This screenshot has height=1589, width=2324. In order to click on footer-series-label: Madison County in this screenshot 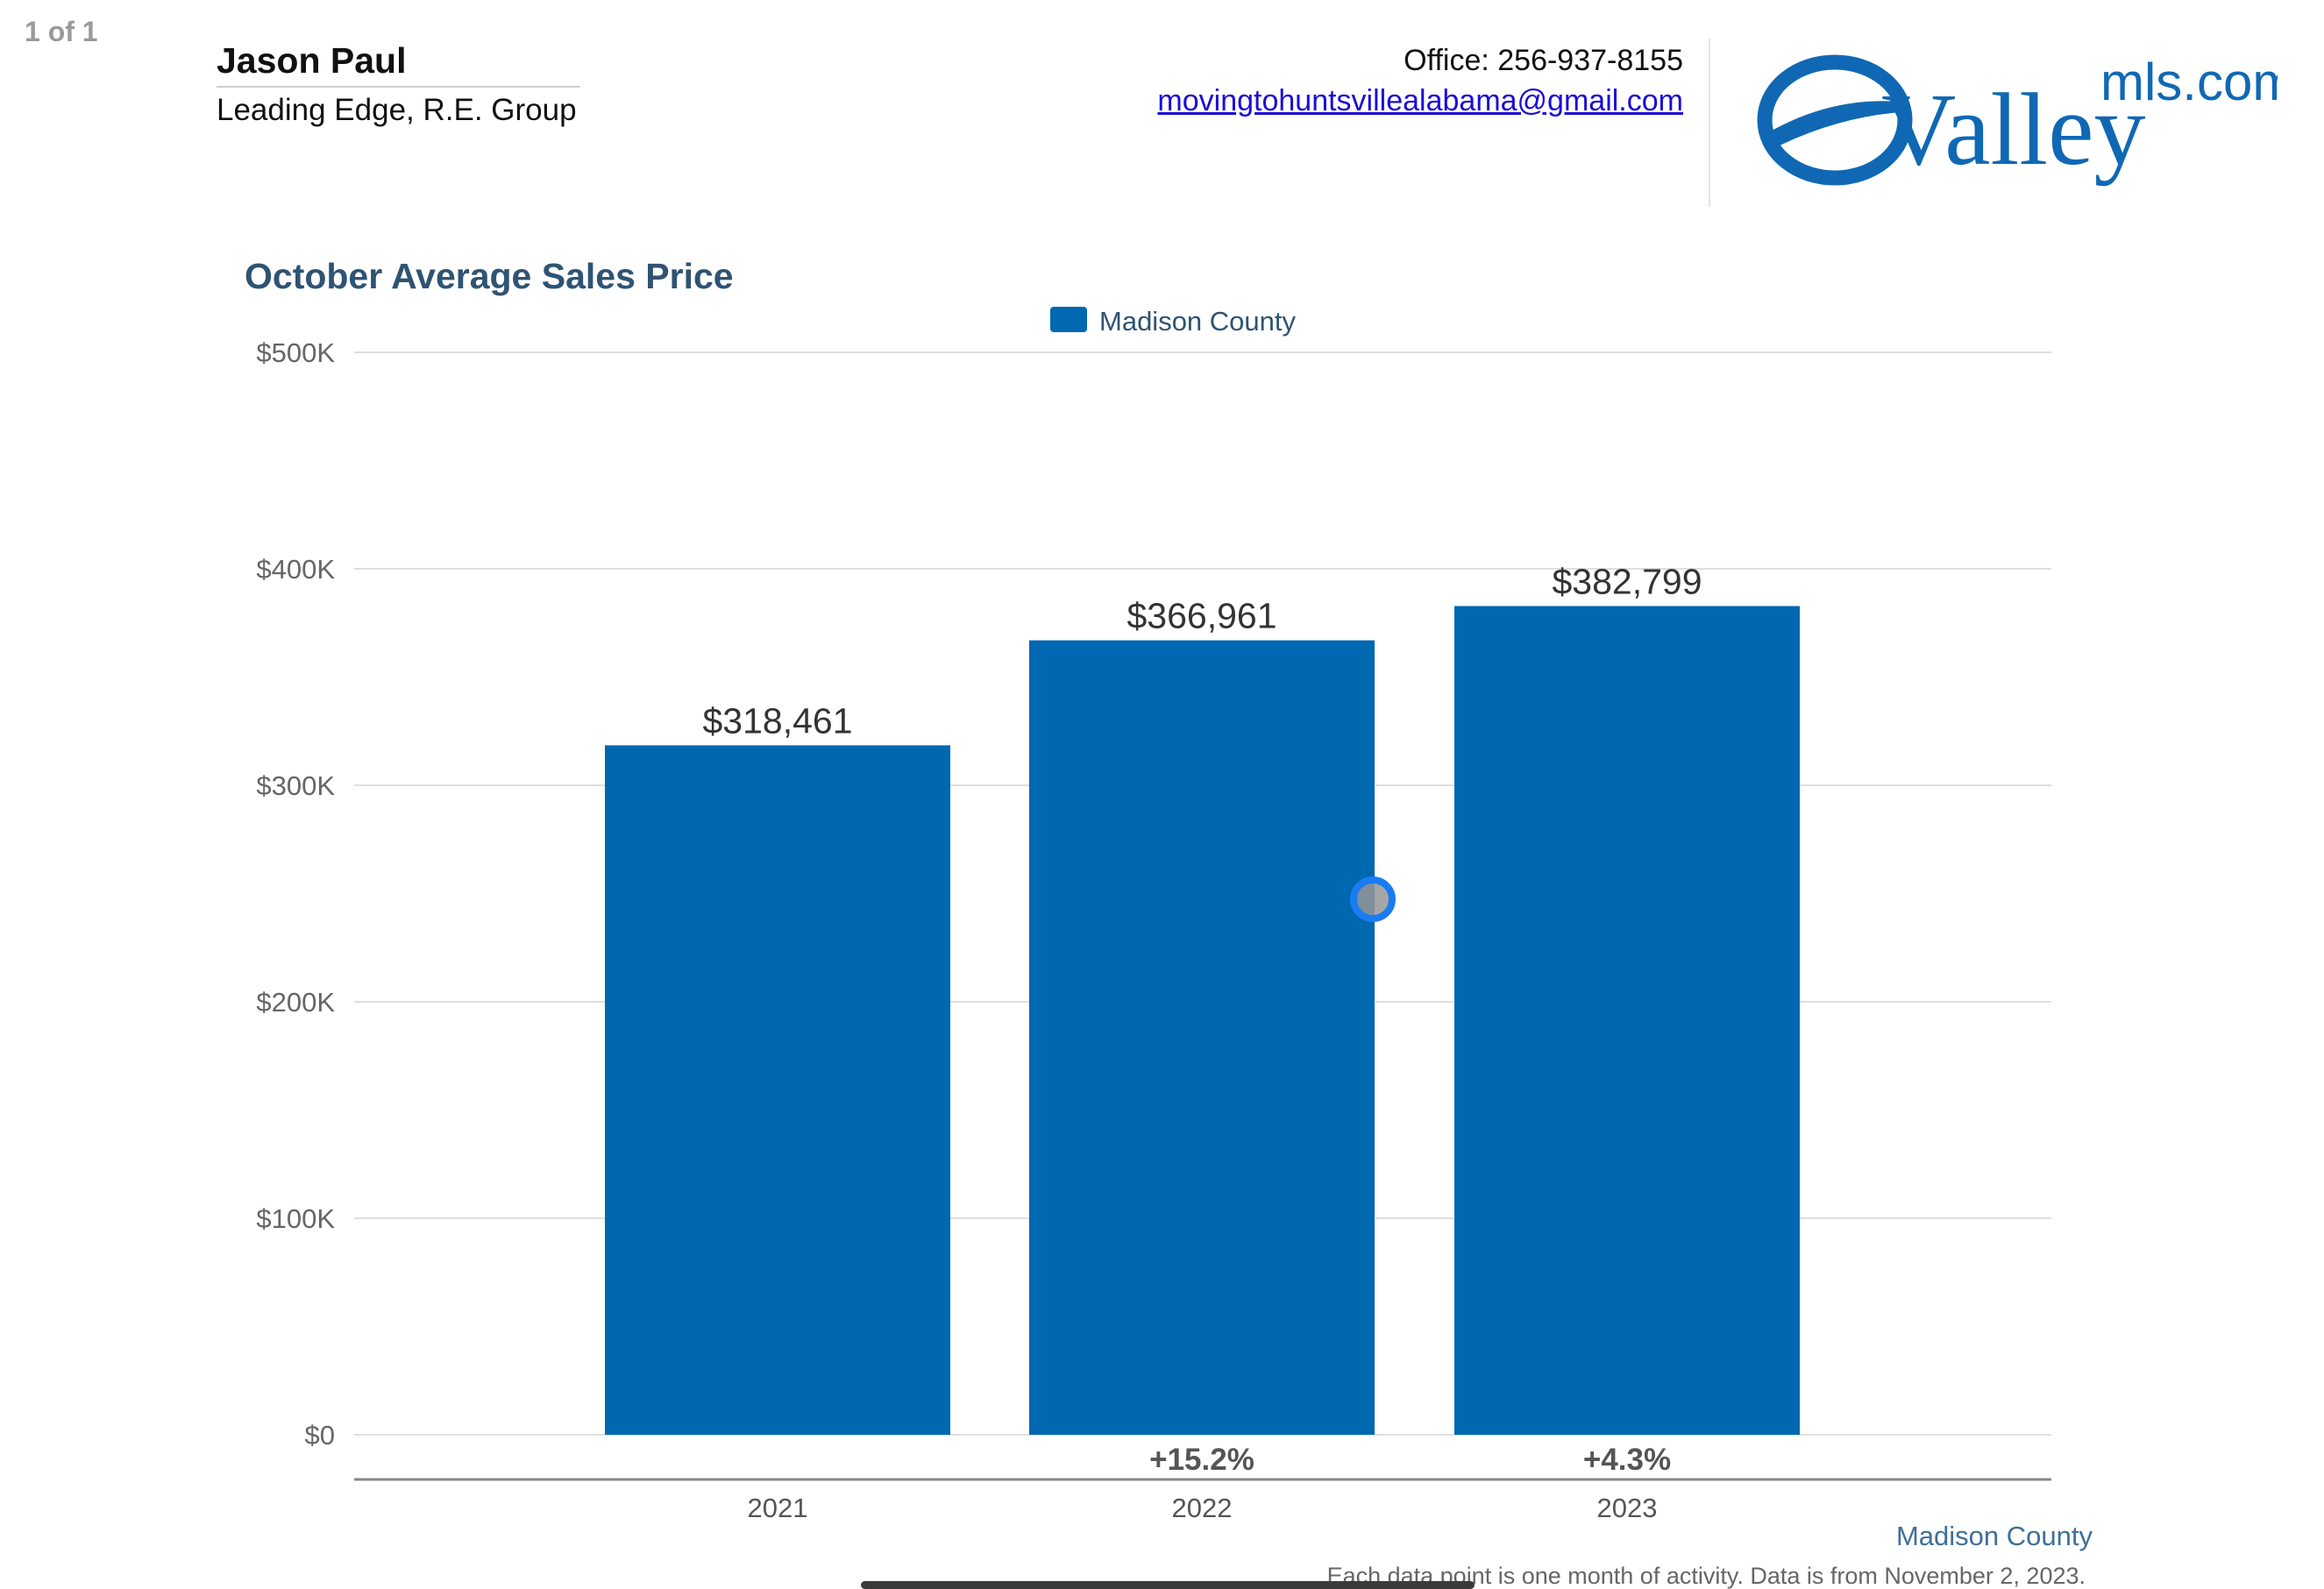, I will do `click(1994, 1536)`.